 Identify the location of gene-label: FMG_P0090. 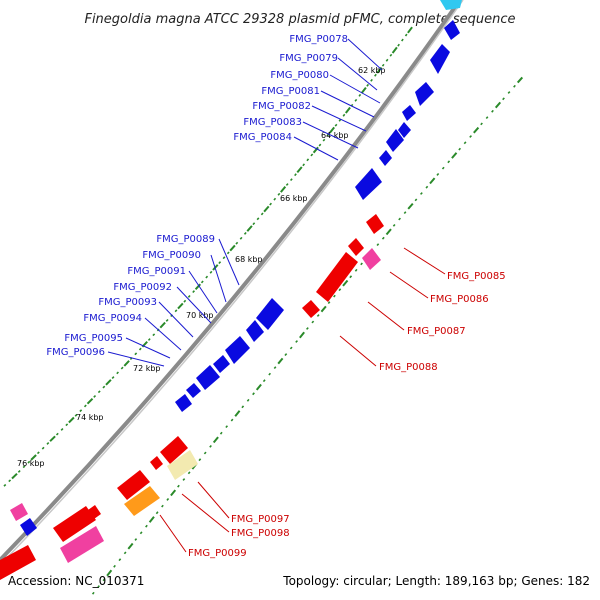
(171, 255).